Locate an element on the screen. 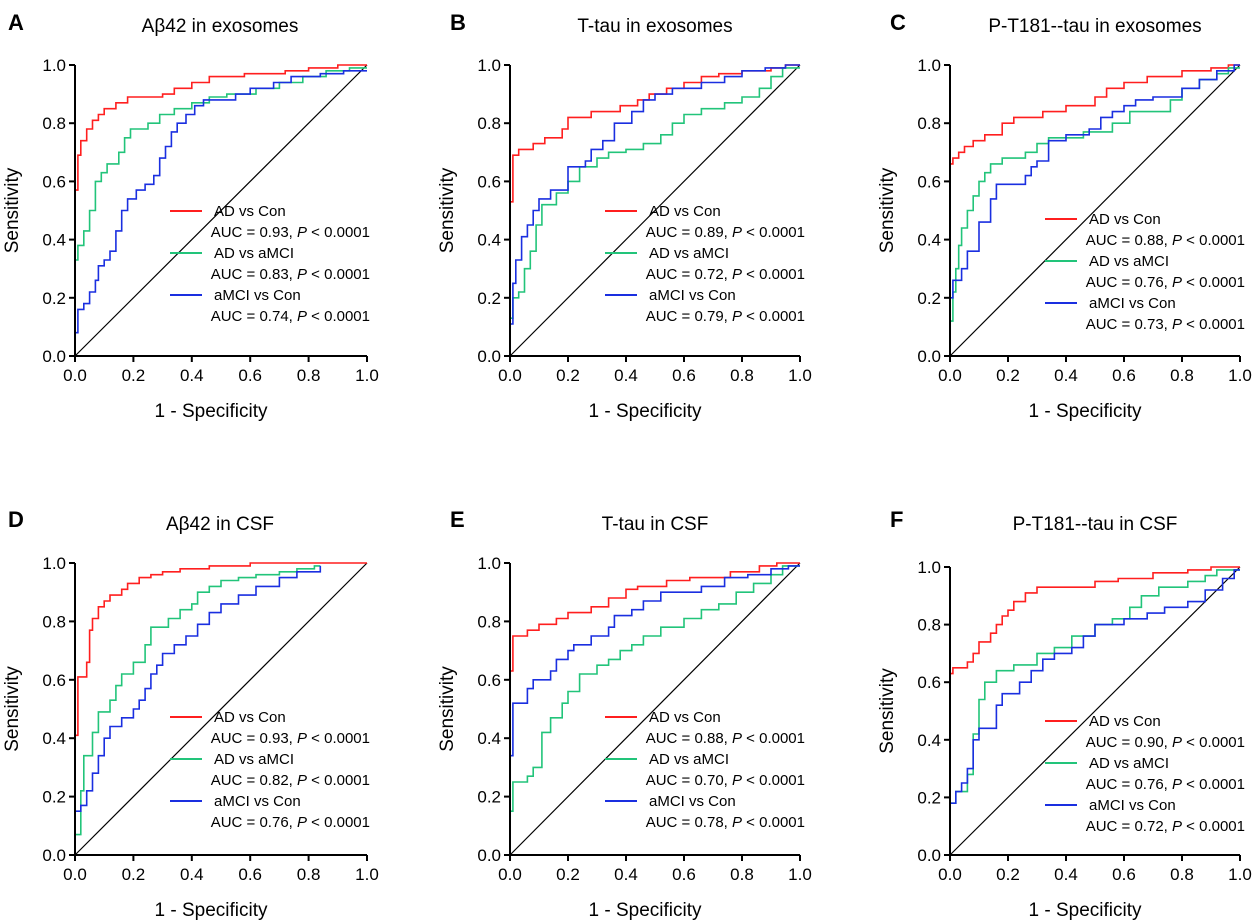  panel-letter: D is located at coordinates (16, 519).